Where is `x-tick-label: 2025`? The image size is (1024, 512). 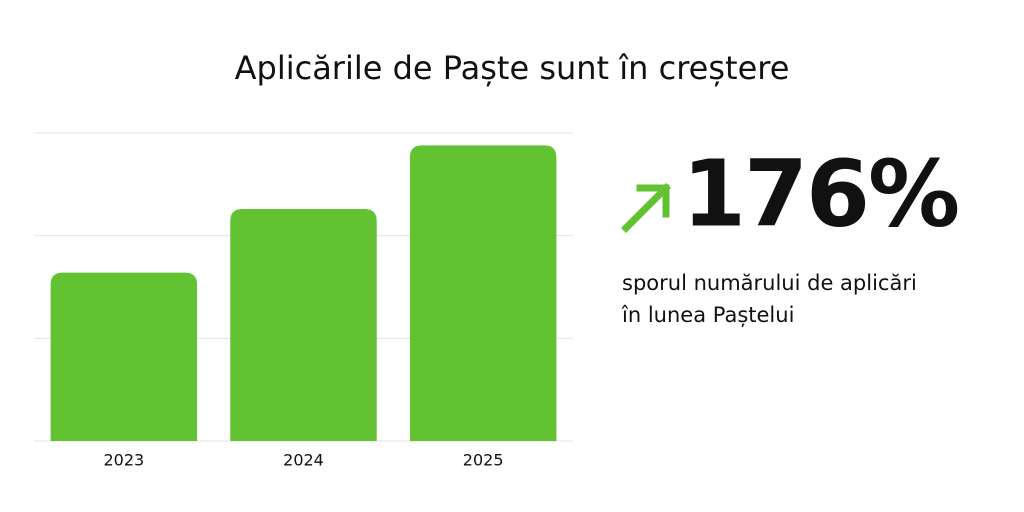 x-tick-label: 2025 is located at coordinates (483, 460).